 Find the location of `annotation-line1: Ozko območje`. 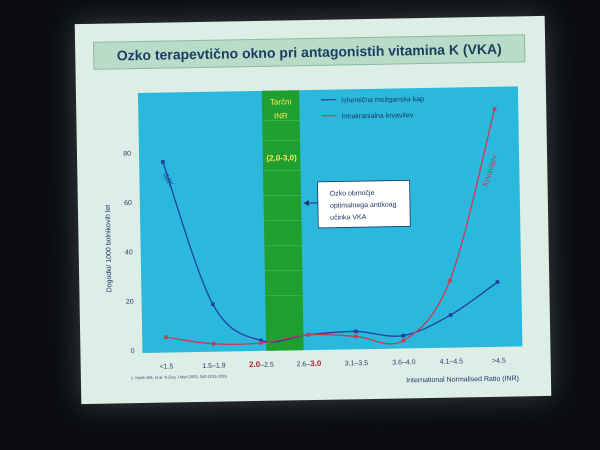

annotation-line1: Ozko območje is located at coordinates (352, 194).